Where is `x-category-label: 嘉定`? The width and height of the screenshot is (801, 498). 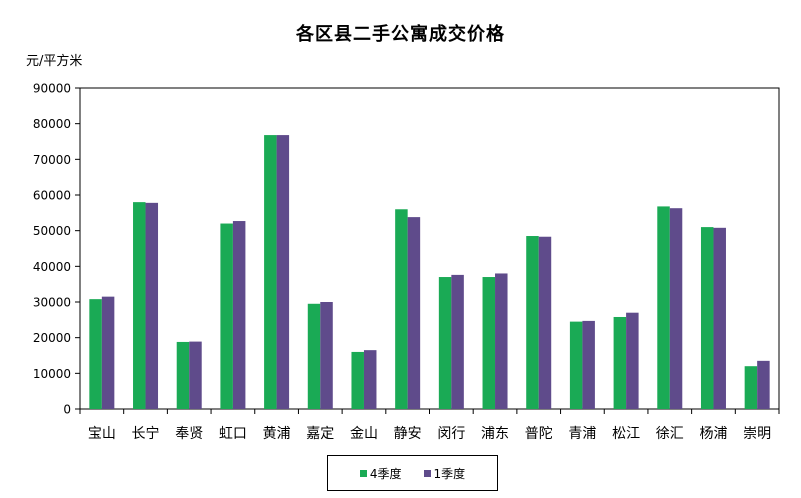 x-category-label: 嘉定 is located at coordinates (320, 434).